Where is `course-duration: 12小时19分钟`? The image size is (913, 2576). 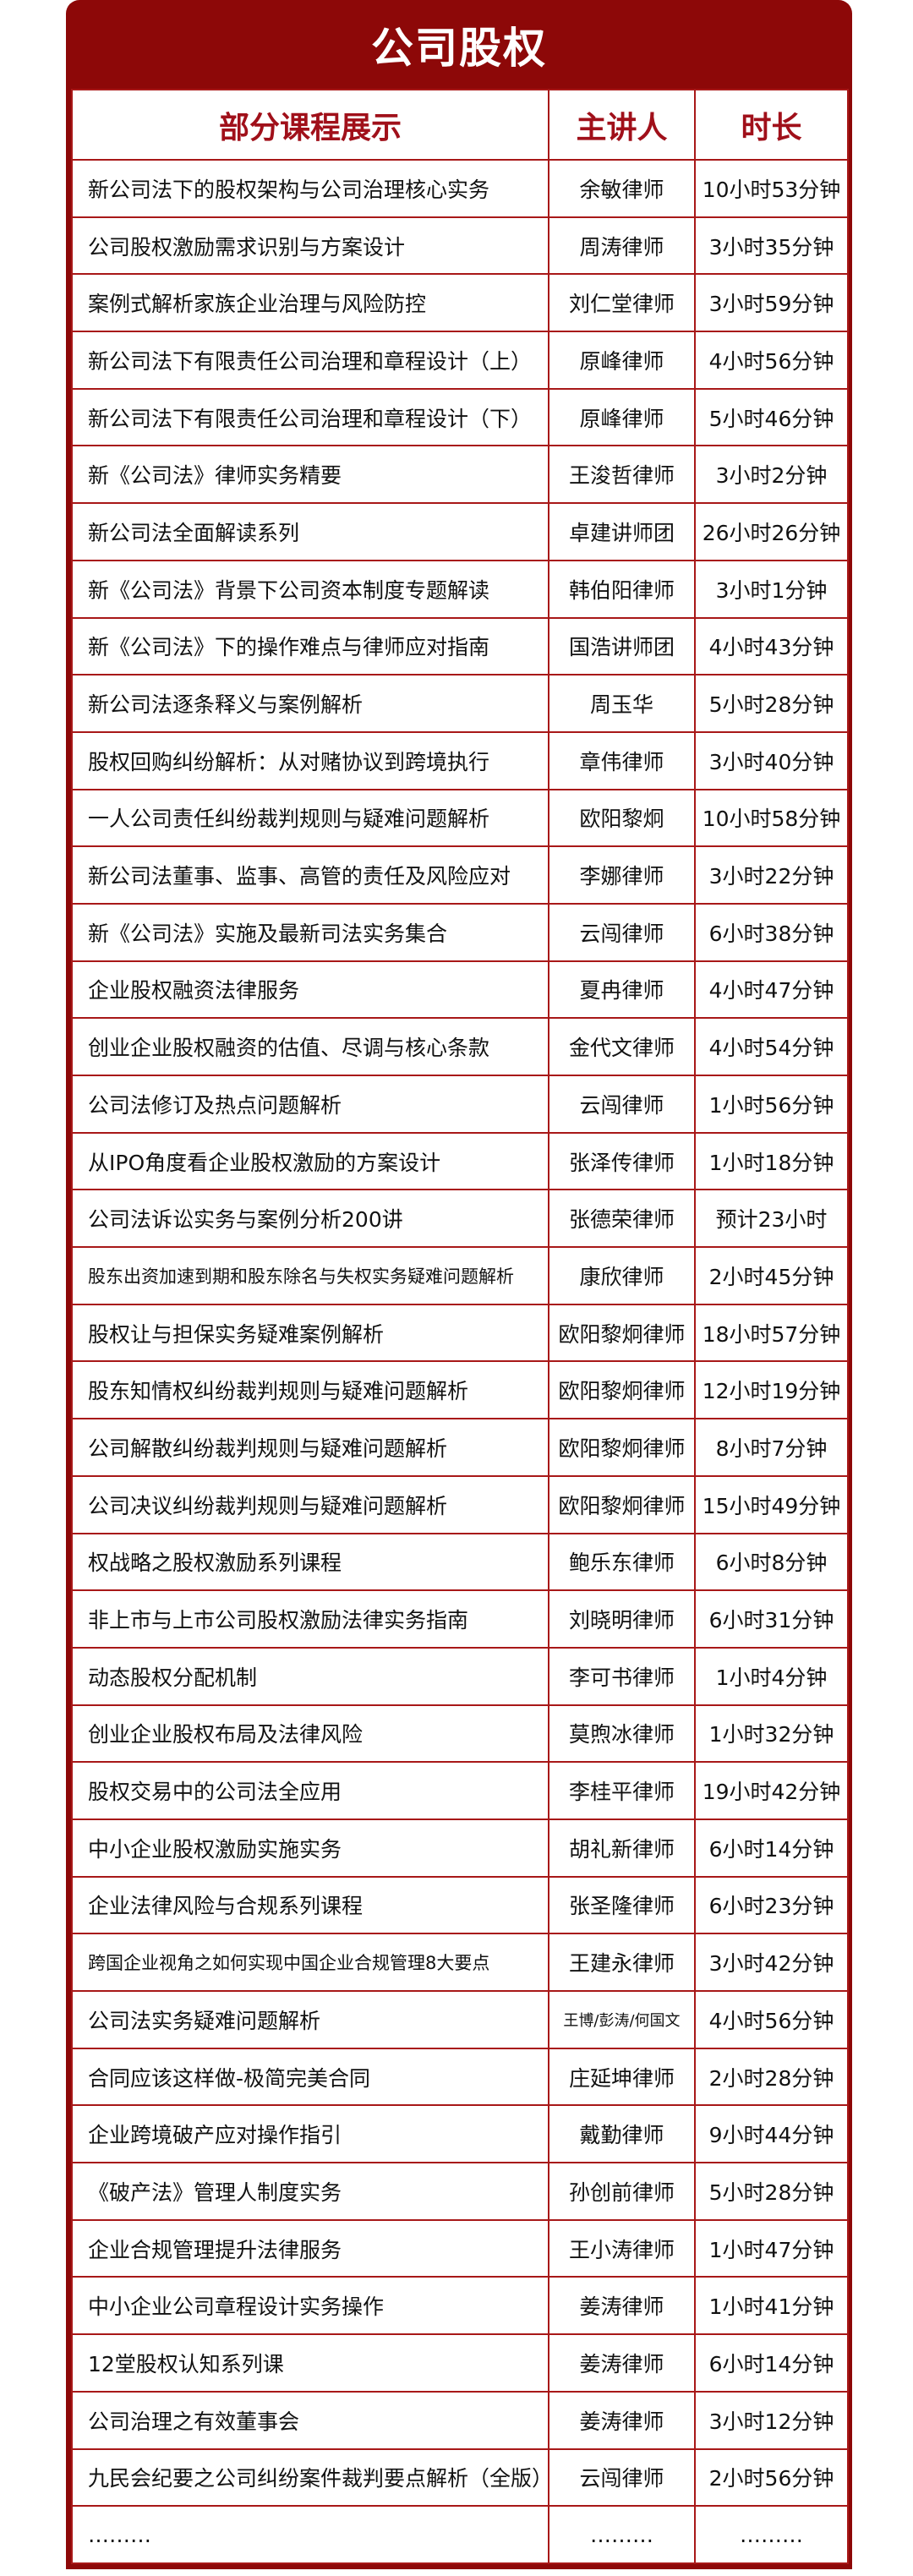 course-duration: 12小时19分钟 is located at coordinates (771, 1390).